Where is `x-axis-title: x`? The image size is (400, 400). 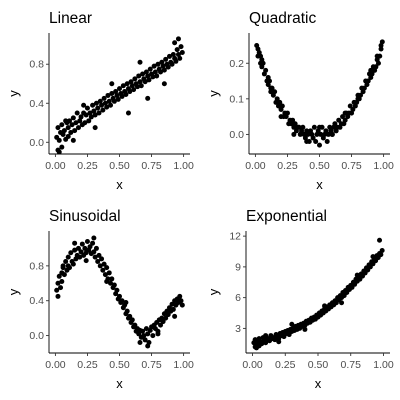 x-axis-title: x is located at coordinates (318, 383).